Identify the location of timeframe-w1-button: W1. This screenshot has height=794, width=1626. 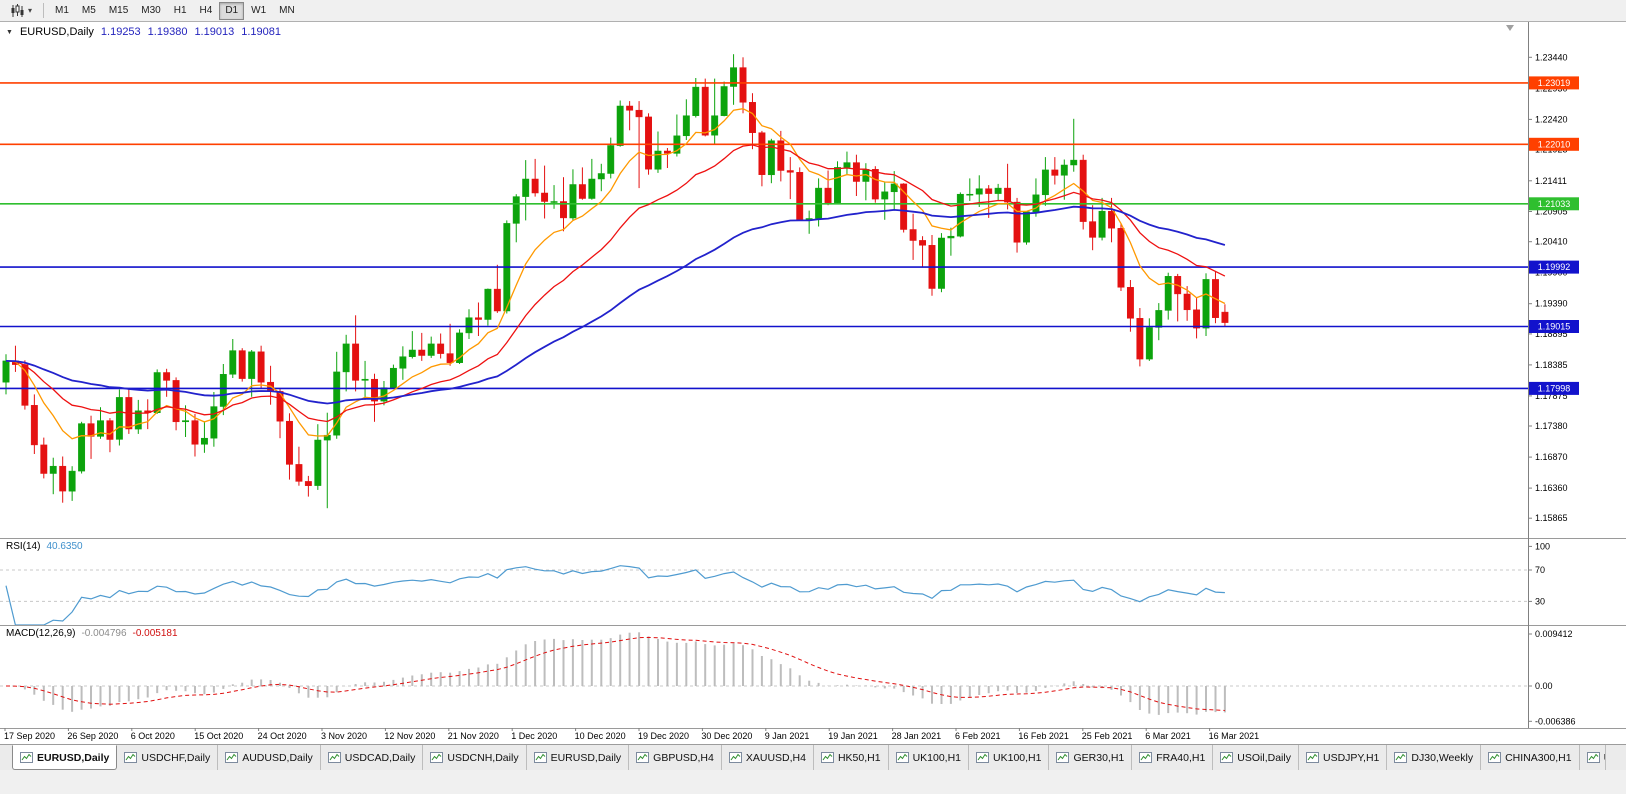
(258, 11).